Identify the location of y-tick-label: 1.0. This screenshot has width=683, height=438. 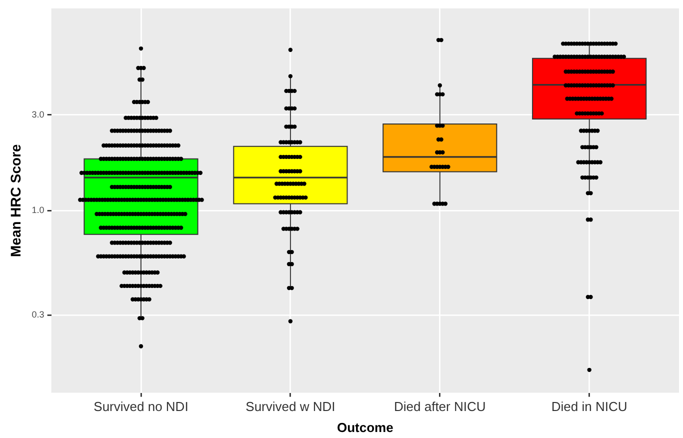
(38, 209).